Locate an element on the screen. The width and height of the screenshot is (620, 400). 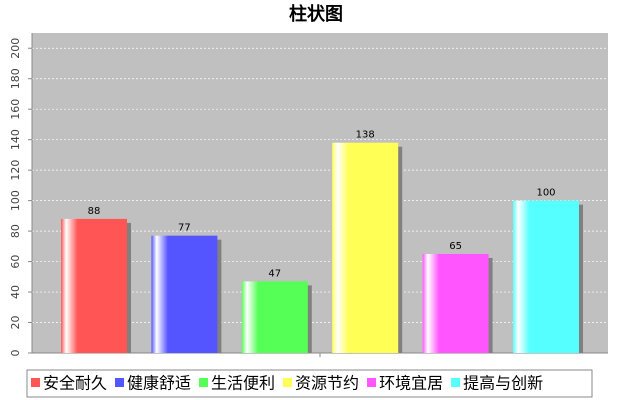
y-tick-label: 80 is located at coordinates (15, 231).